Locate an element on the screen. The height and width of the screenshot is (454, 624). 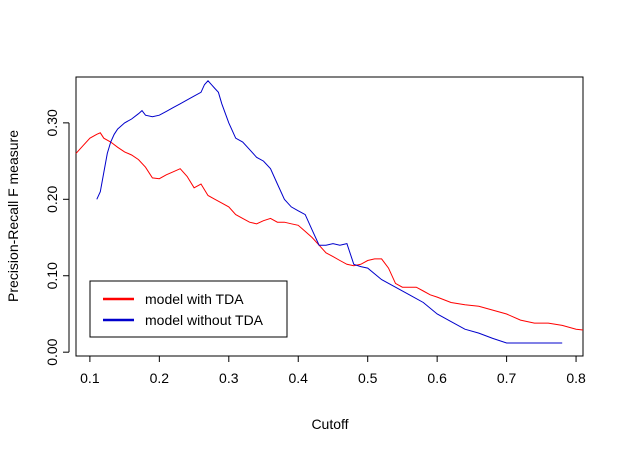
legend-label-model-with-tda: model with TDA is located at coordinates (194, 299).